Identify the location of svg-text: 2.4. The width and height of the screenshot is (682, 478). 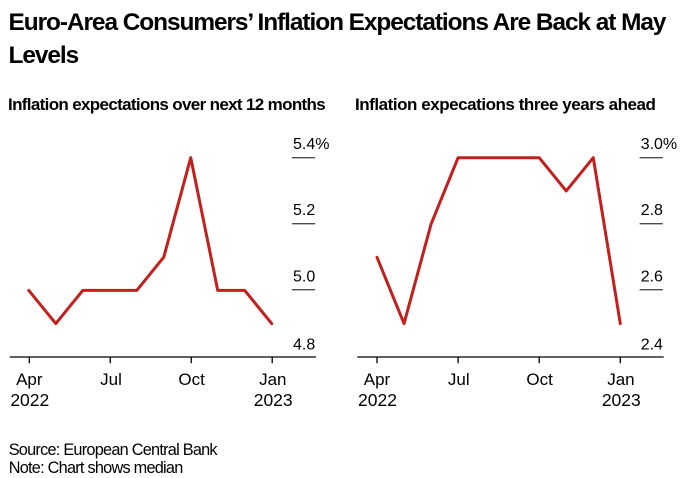
(652, 345).